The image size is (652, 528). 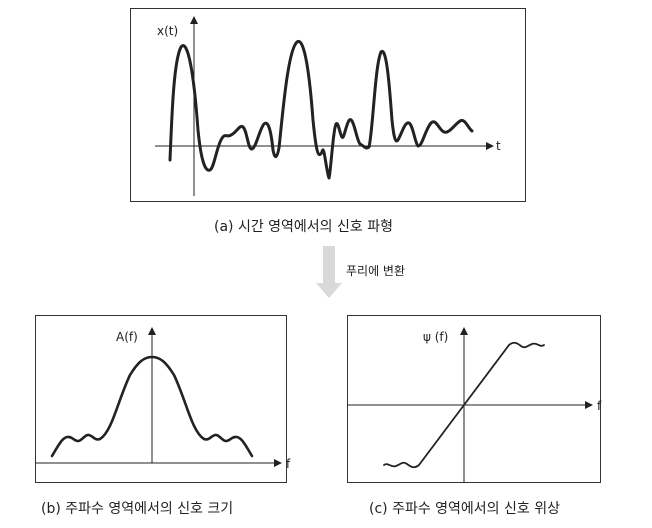 What do you see at coordinates (152, 406) in the screenshot?
I see `magnitude-curve` at bounding box center [152, 406].